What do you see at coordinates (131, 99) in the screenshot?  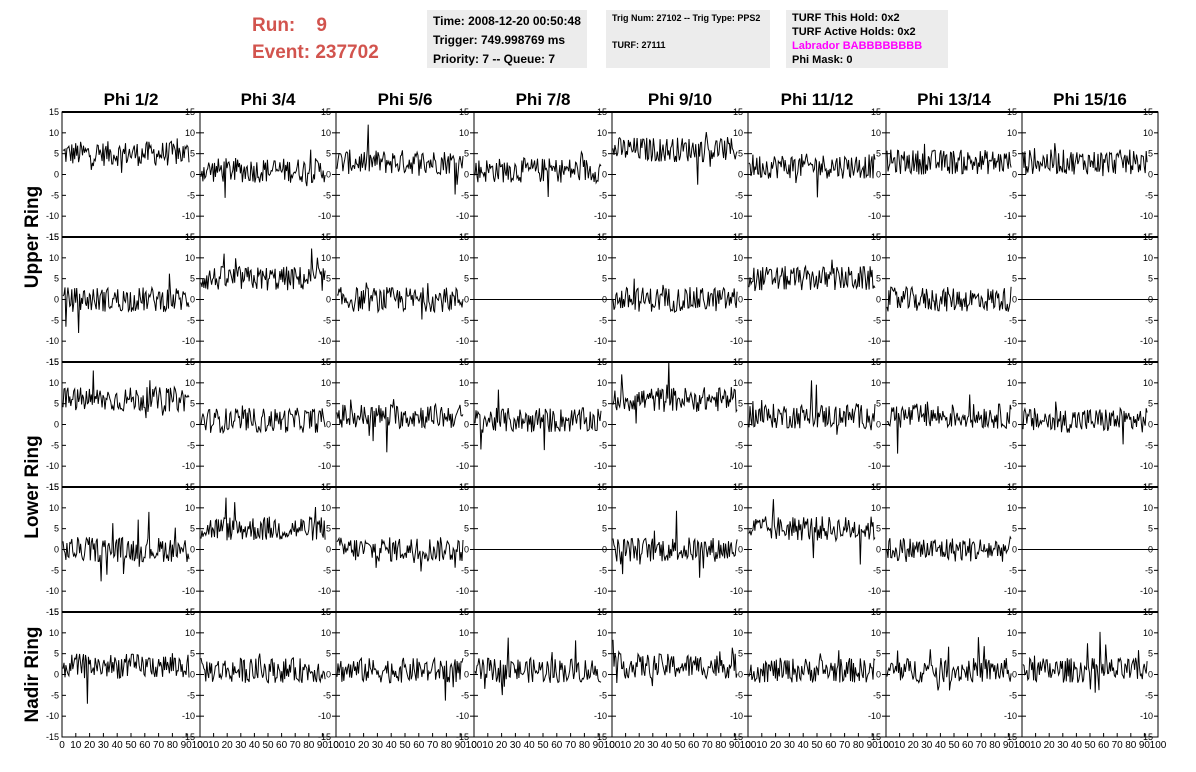 I see `column-header: Phi 1/2` at bounding box center [131, 99].